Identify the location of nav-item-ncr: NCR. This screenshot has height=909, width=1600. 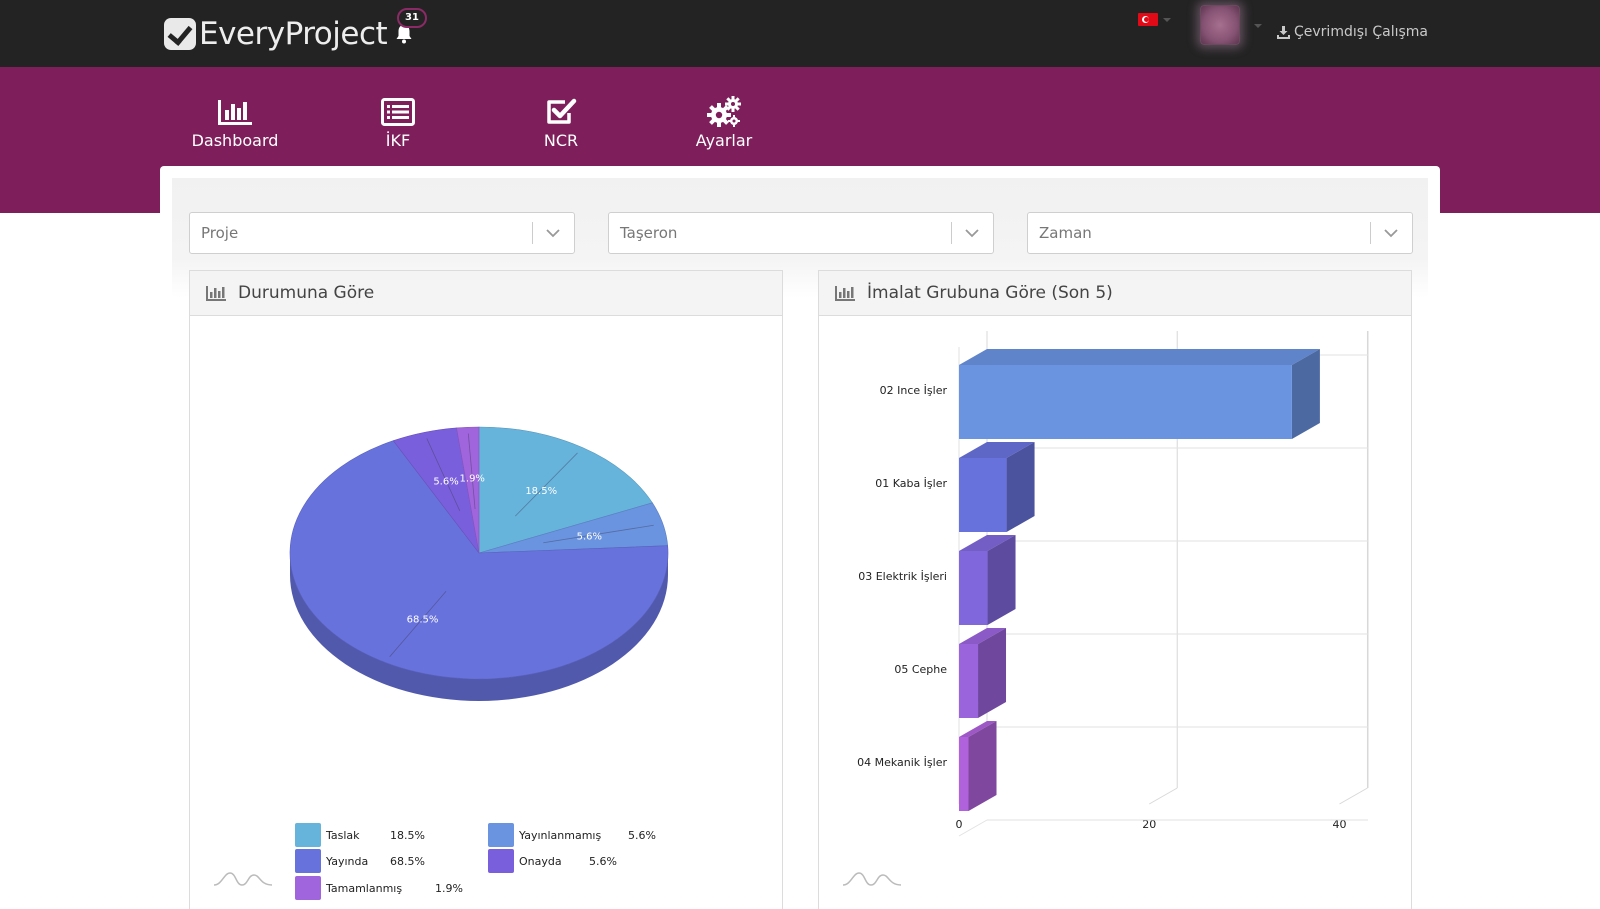
(561, 122).